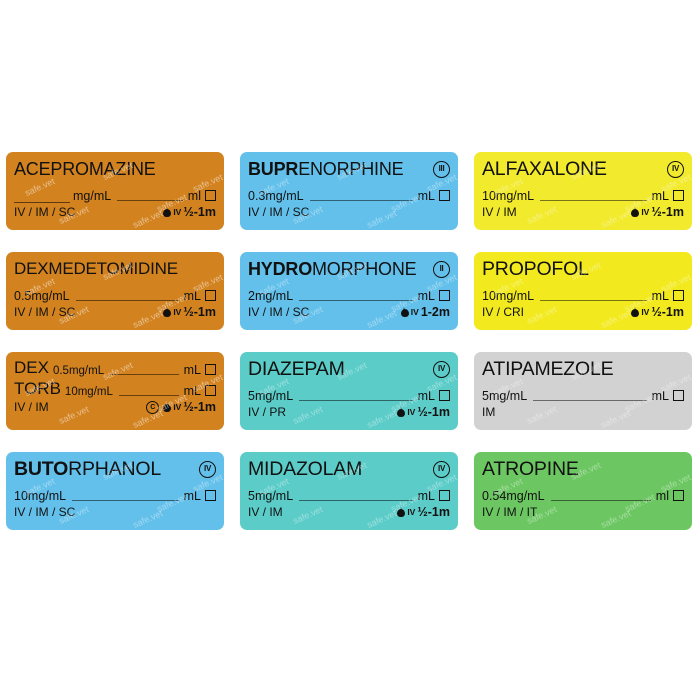  Describe the element at coordinates (530, 469) in the screenshot. I see `drug-name: ATROPINE` at that location.